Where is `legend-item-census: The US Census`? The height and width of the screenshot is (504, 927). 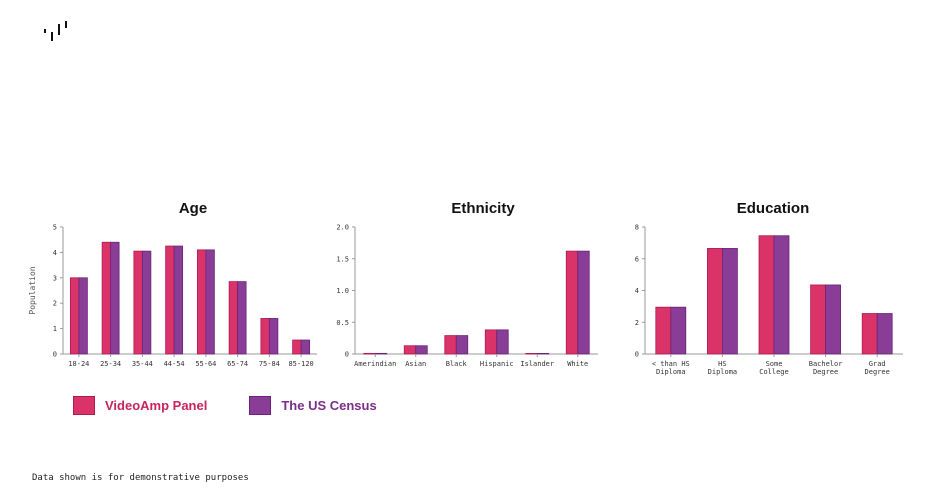 legend-item-census: The US Census is located at coordinates (313, 405).